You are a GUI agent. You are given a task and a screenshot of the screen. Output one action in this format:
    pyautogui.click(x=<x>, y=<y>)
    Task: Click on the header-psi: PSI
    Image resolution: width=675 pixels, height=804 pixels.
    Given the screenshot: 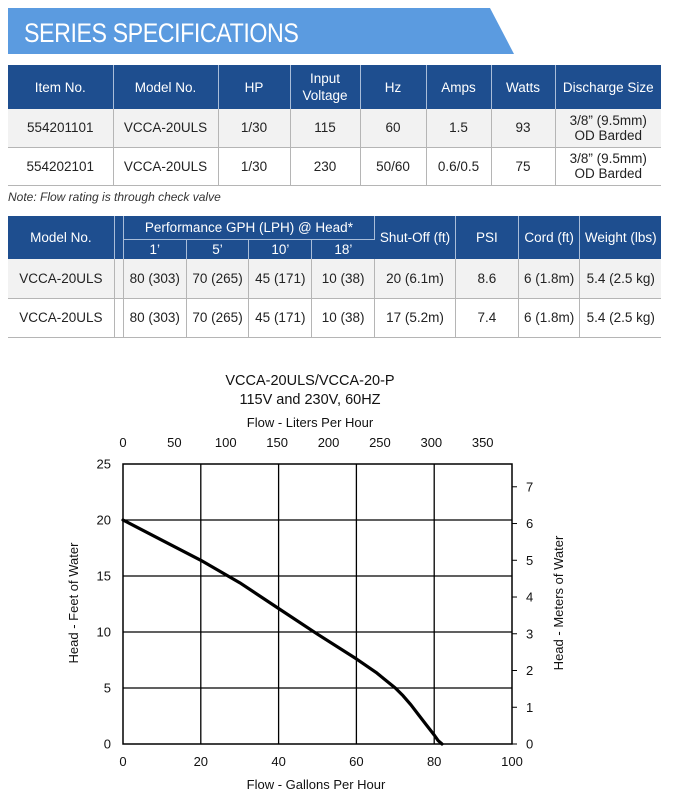 What is the action you would take?
    pyautogui.click(x=487, y=237)
    